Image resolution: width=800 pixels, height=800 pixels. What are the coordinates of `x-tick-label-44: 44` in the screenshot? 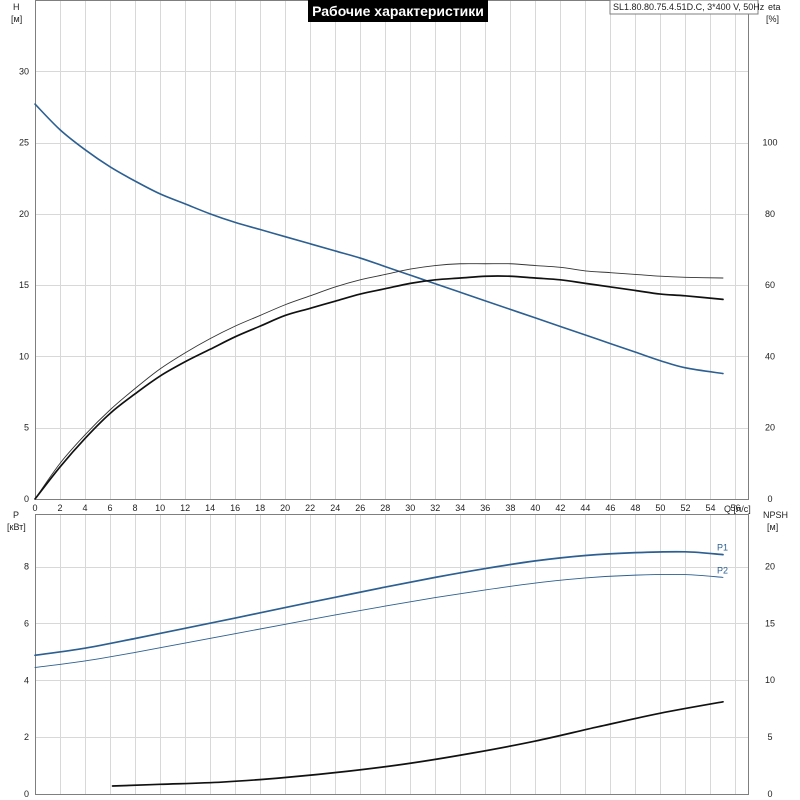 It's located at (585, 508).